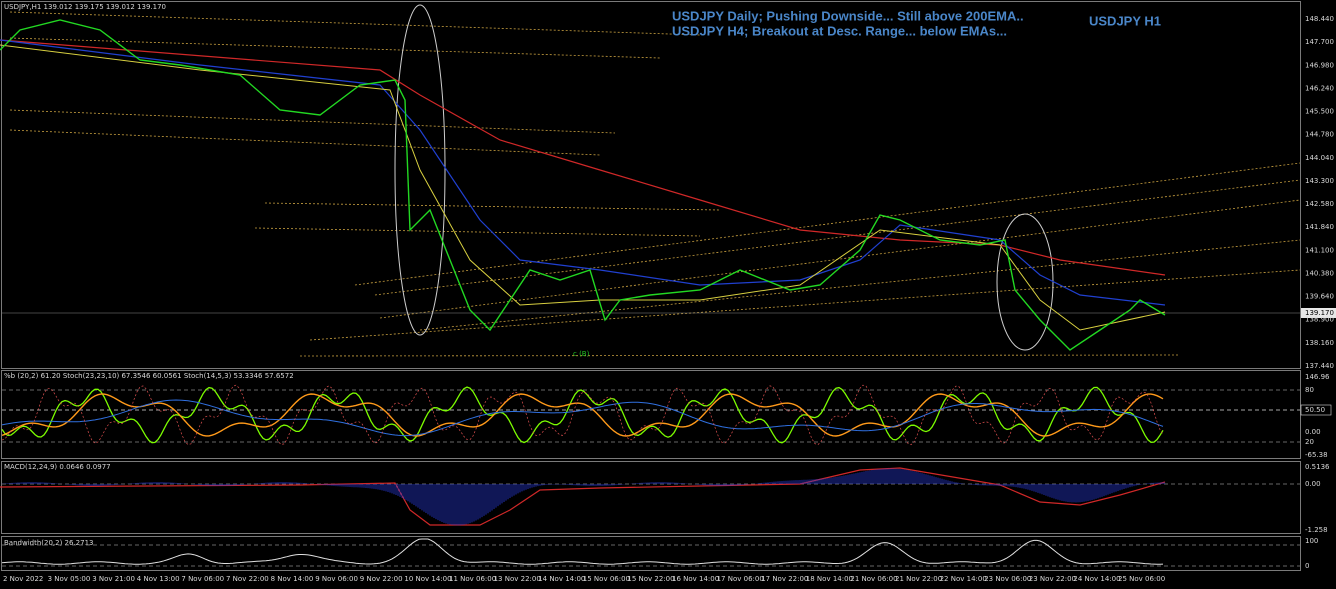 This screenshot has width=1336, height=589. I want to click on time-label: 23 Nov 22:00, so click(1052, 579).